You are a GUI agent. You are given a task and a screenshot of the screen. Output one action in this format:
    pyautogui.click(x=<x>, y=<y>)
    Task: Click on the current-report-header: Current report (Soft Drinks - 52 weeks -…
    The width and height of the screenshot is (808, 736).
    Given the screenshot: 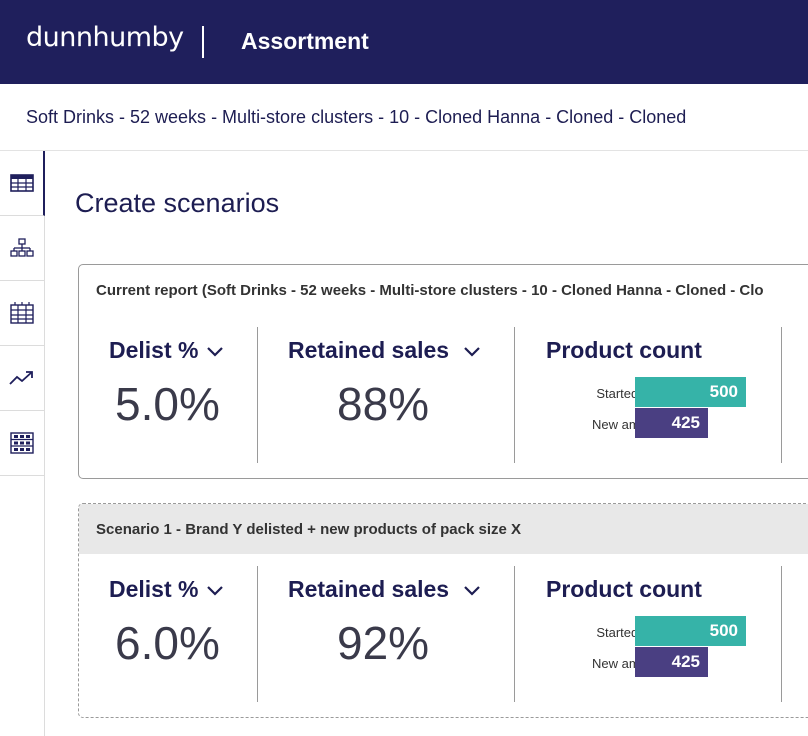 What is the action you would take?
    pyautogui.click(x=443, y=290)
    